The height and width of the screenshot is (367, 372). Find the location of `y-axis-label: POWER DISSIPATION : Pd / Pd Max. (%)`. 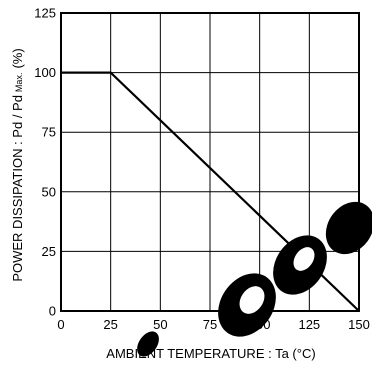

y-axis-label: POWER DISSIPATION : Pd / Pd Max. (%) is located at coordinates (17, 164).